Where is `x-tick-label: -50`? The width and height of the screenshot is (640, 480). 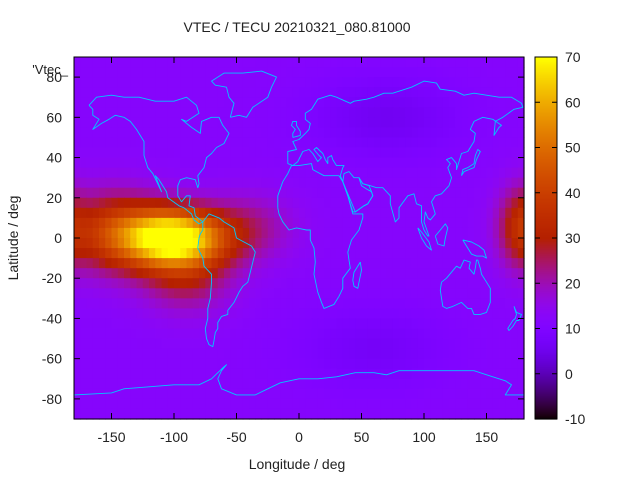
x-tick-label: -50 is located at coordinates (236, 437).